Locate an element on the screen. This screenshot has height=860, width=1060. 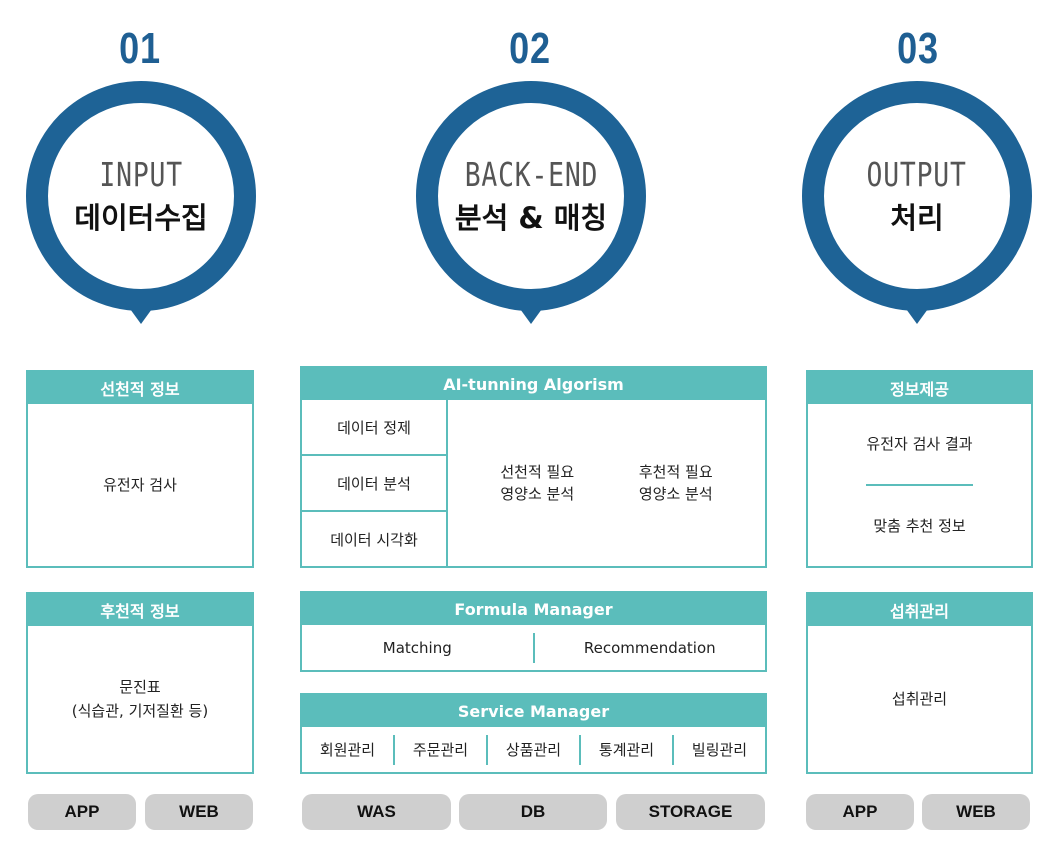
algorithm-steps: 데이터 정제 데이터 분석 데이터 시각화 is located at coordinates (375, 483).